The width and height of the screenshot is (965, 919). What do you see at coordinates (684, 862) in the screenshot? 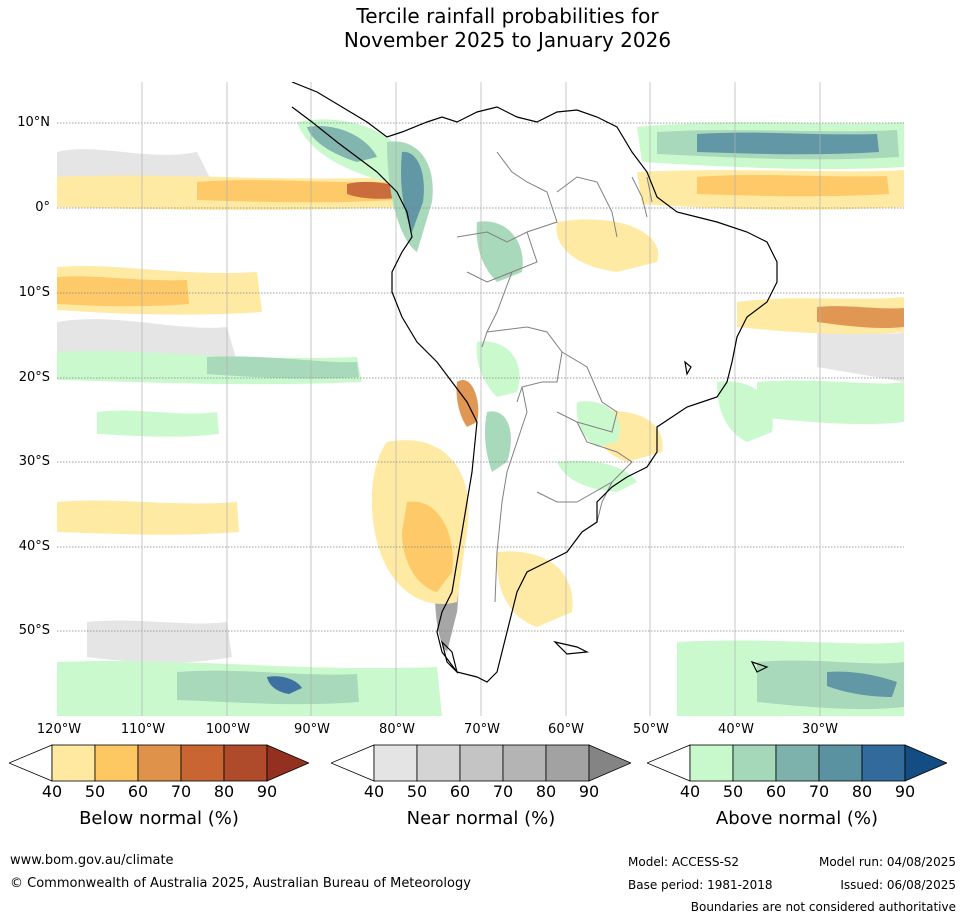
I see `model-text: Model: ACCESS-S2` at bounding box center [684, 862].